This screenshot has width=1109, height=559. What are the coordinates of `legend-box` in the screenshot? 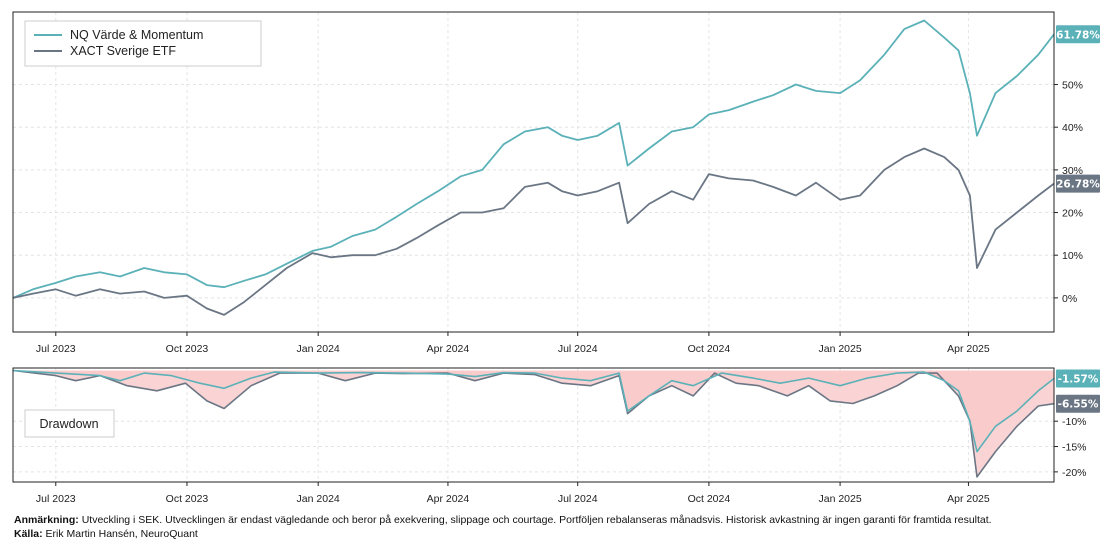 It's located at (143, 43).